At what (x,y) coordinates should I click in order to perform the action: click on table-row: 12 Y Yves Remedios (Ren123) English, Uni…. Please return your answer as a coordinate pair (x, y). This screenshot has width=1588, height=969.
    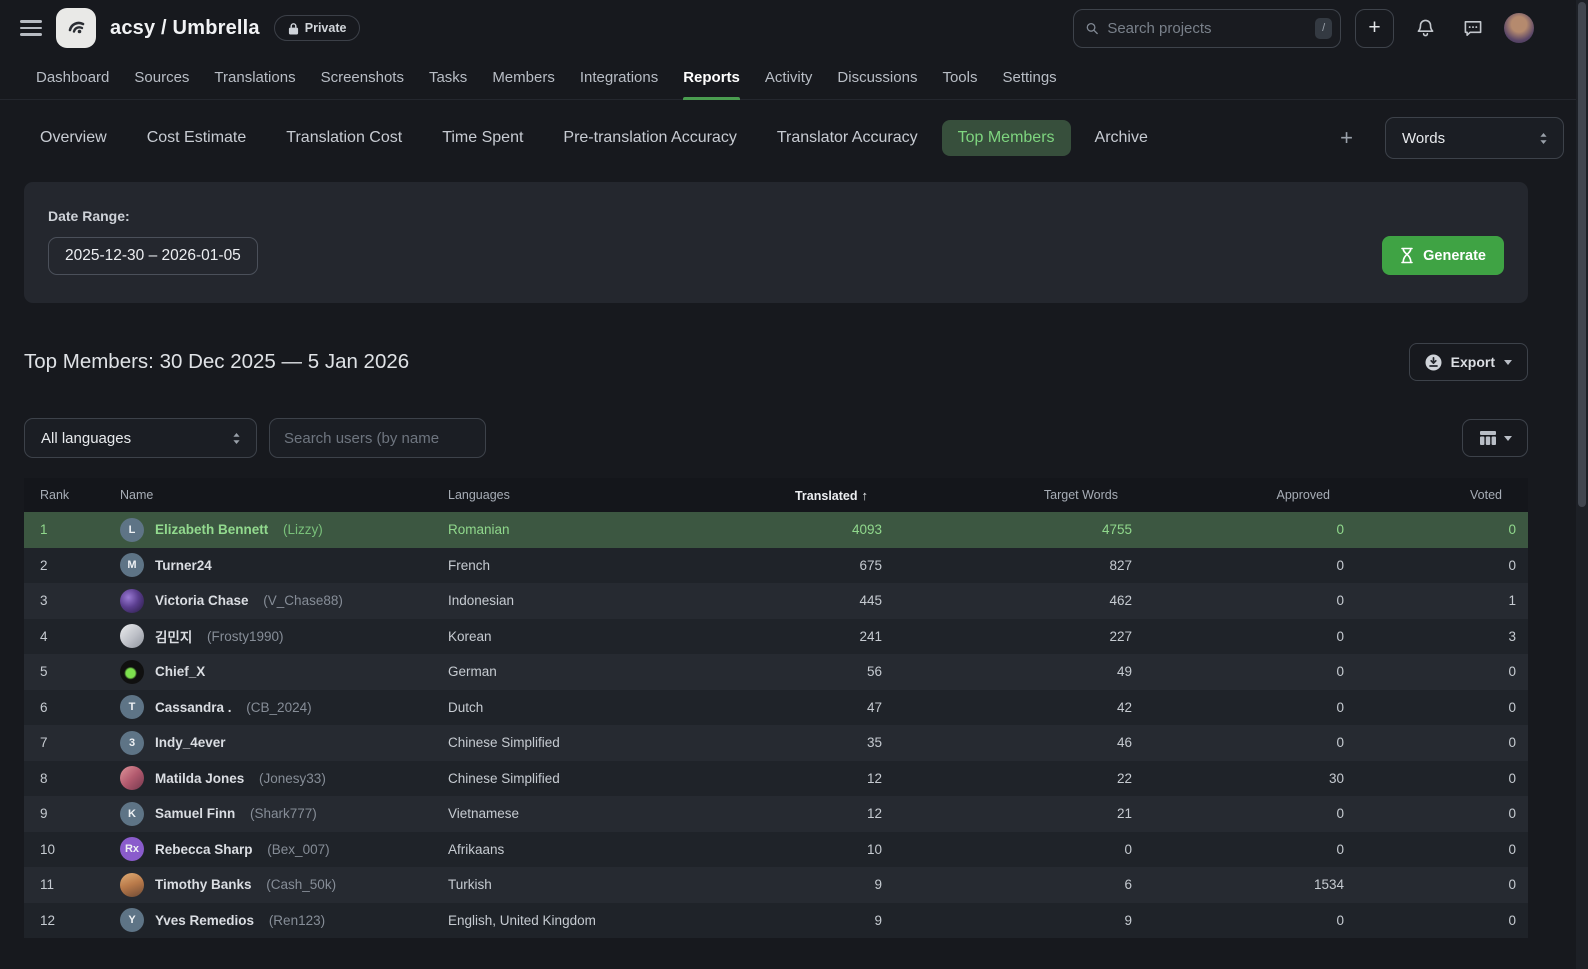
    Looking at the image, I should click on (776, 920).